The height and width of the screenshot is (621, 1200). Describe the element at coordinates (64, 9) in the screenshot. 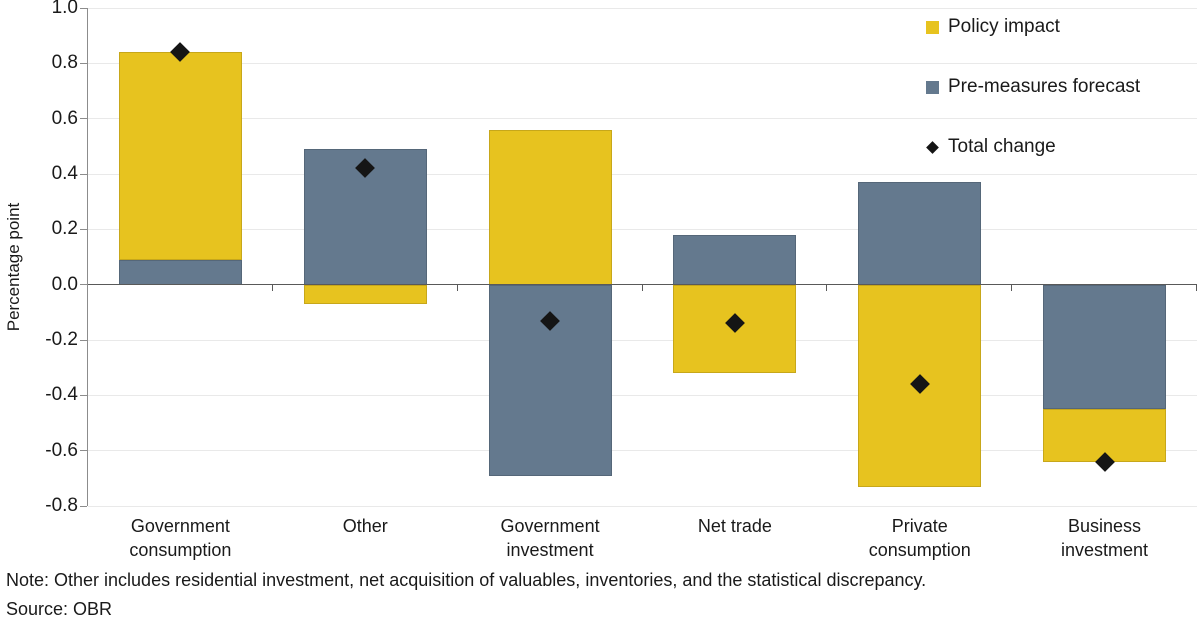

I see `y-tick-label: 1.0` at that location.